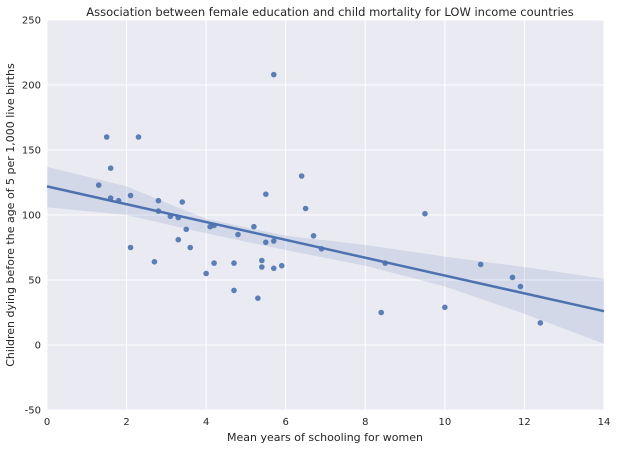 This screenshot has height=449, width=617. I want to click on x-tick-label: 2, so click(126, 422).